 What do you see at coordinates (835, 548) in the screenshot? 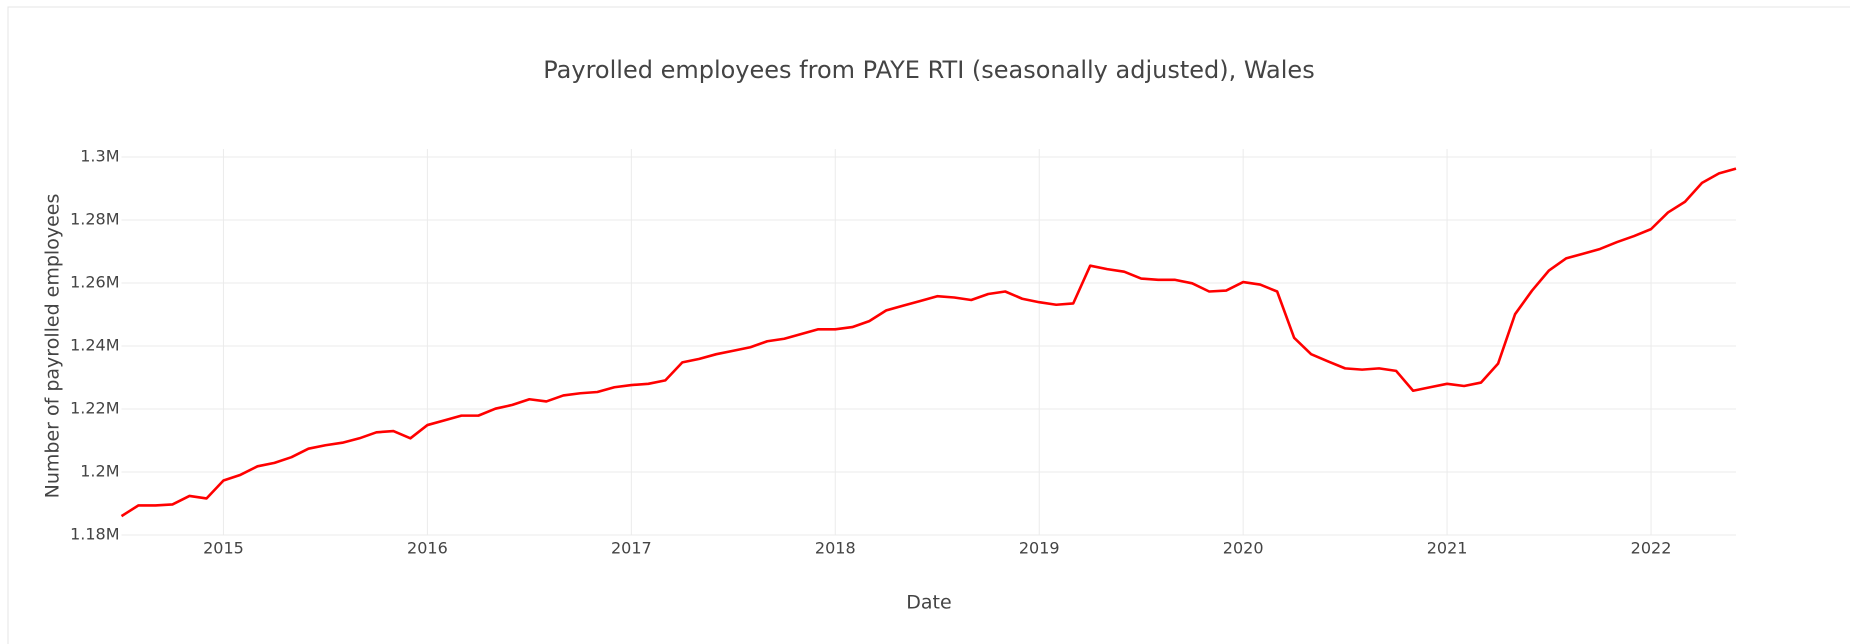
I see `x-tick-label: 2018` at bounding box center [835, 548].